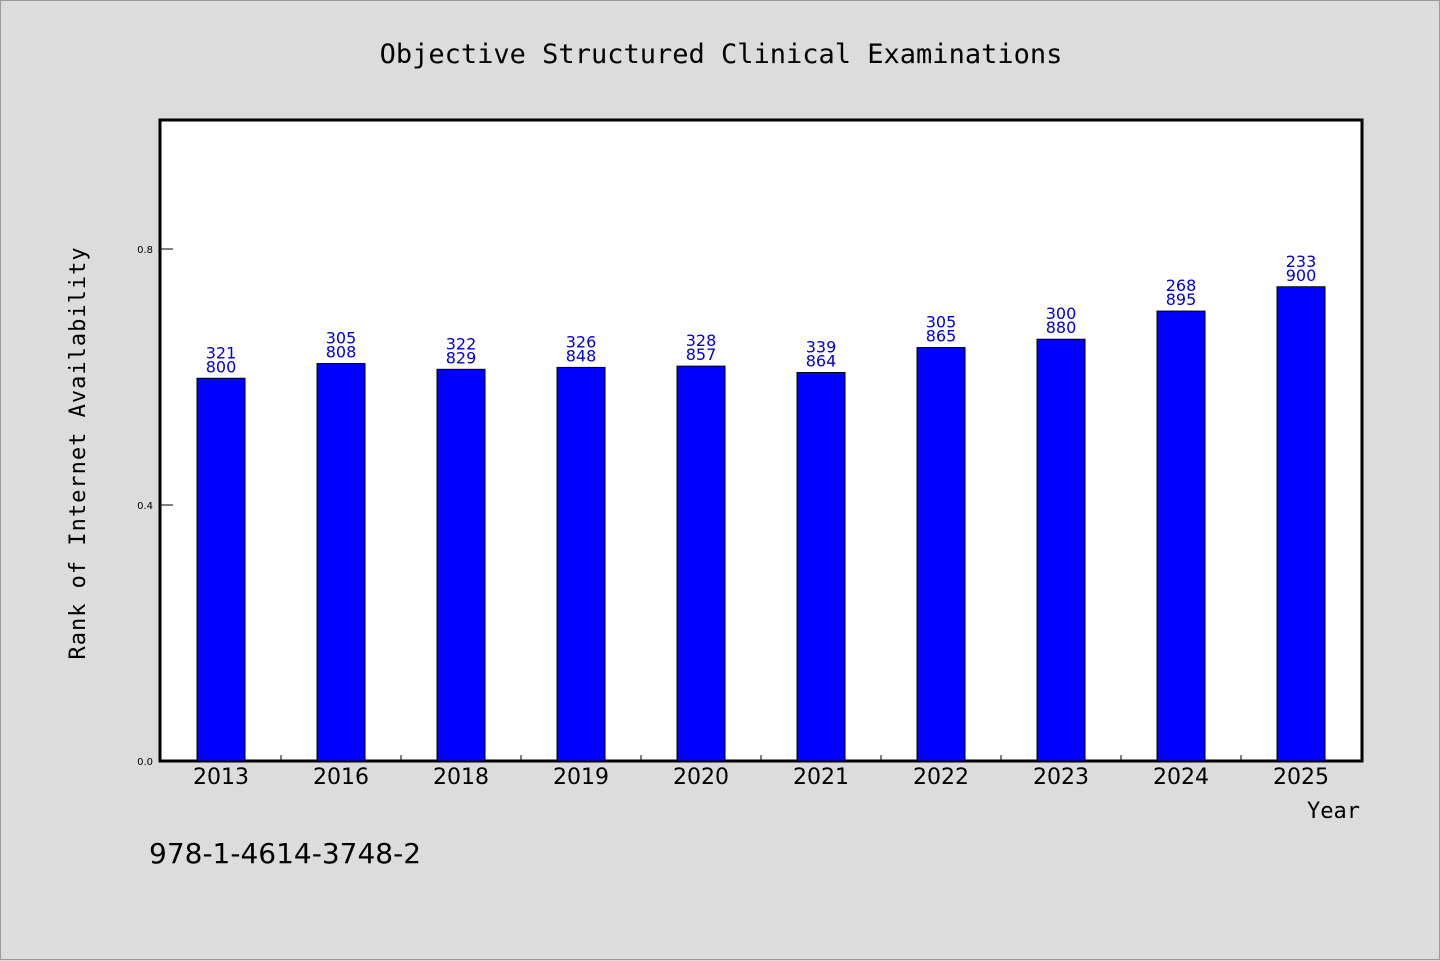  What do you see at coordinates (821, 361) in the screenshot?
I see `data-label-2021-bottom: 864` at bounding box center [821, 361].